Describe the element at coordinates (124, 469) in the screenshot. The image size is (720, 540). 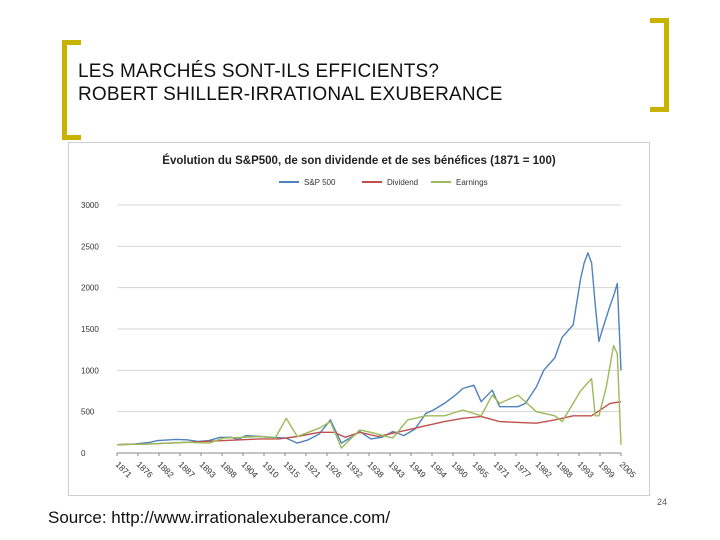
I see `x-tick-label: 1871` at that location.